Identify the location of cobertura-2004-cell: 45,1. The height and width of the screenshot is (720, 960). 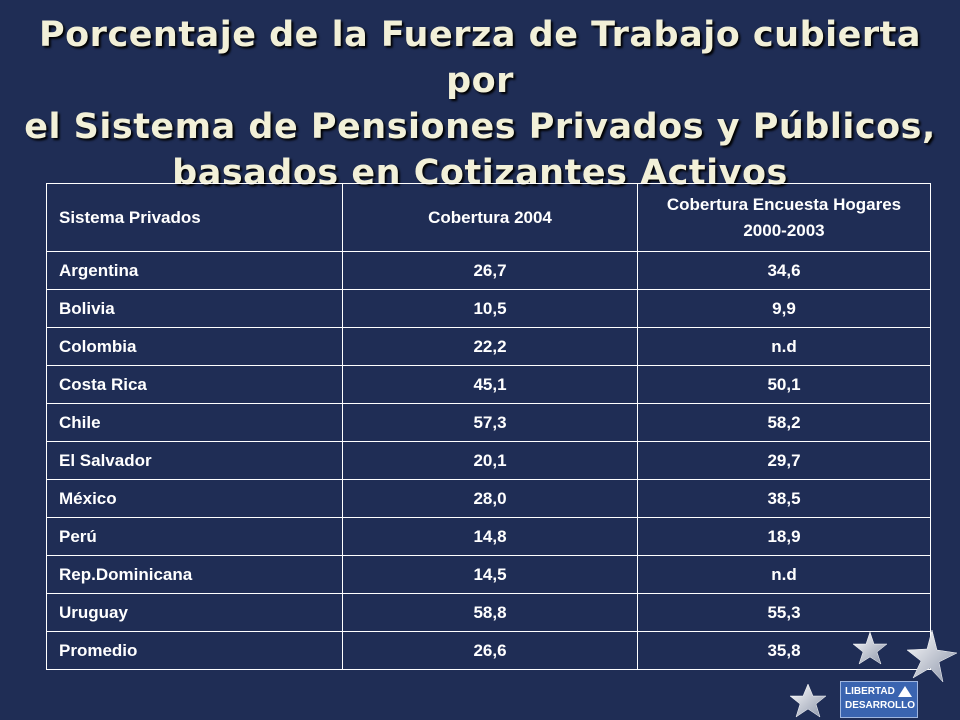
(490, 384).